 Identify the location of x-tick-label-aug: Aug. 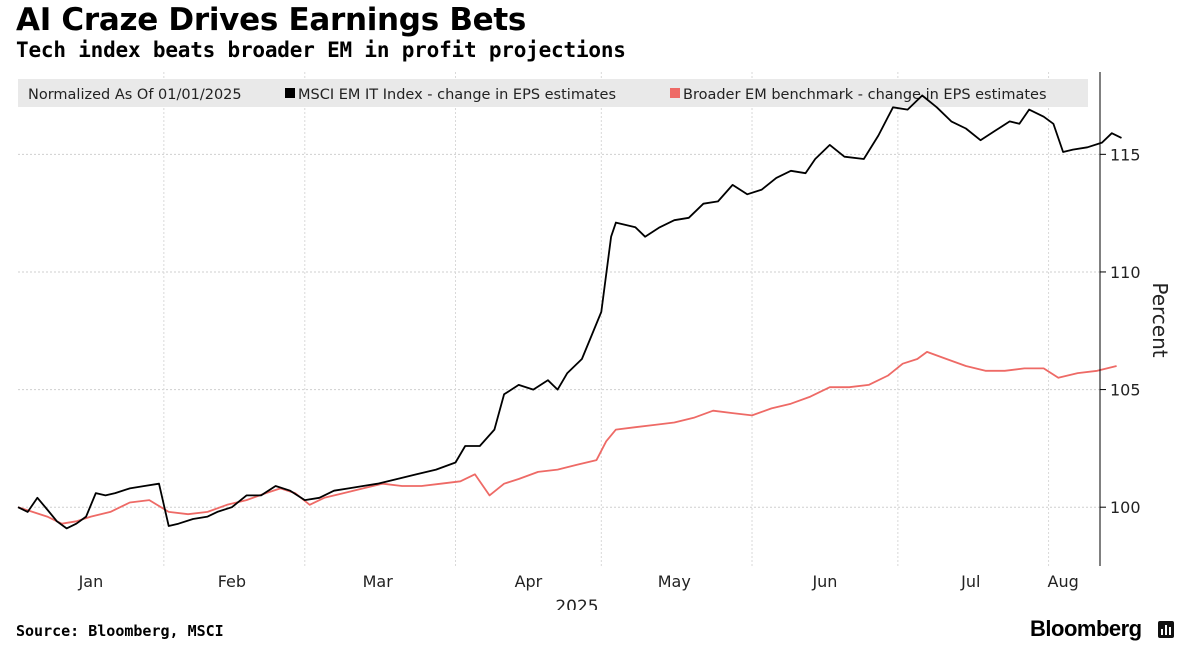
(1063, 581).